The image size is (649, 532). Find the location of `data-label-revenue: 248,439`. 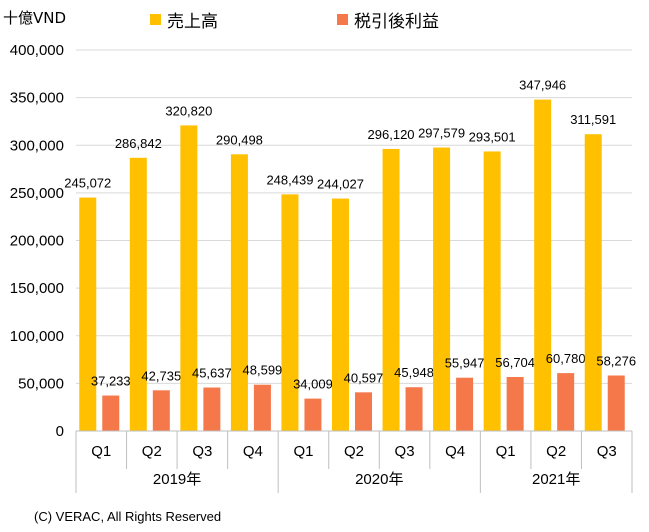

data-label-revenue: 248,439 is located at coordinates (289, 179).